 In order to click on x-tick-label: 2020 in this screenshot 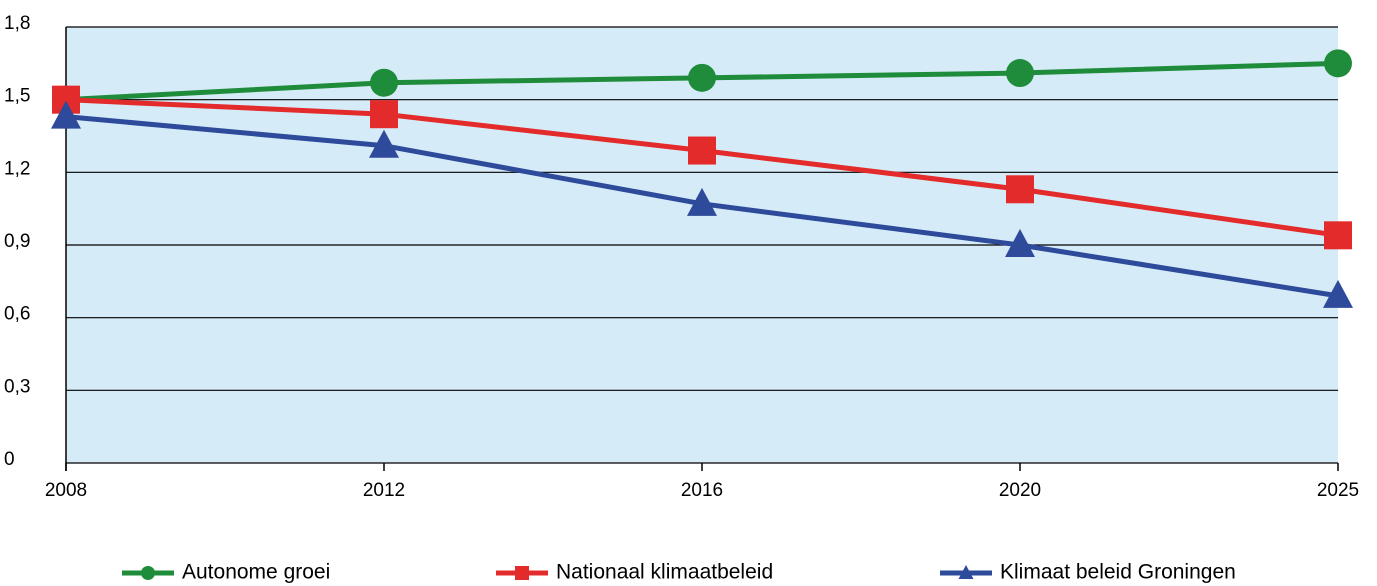, I will do `click(1020, 490)`.